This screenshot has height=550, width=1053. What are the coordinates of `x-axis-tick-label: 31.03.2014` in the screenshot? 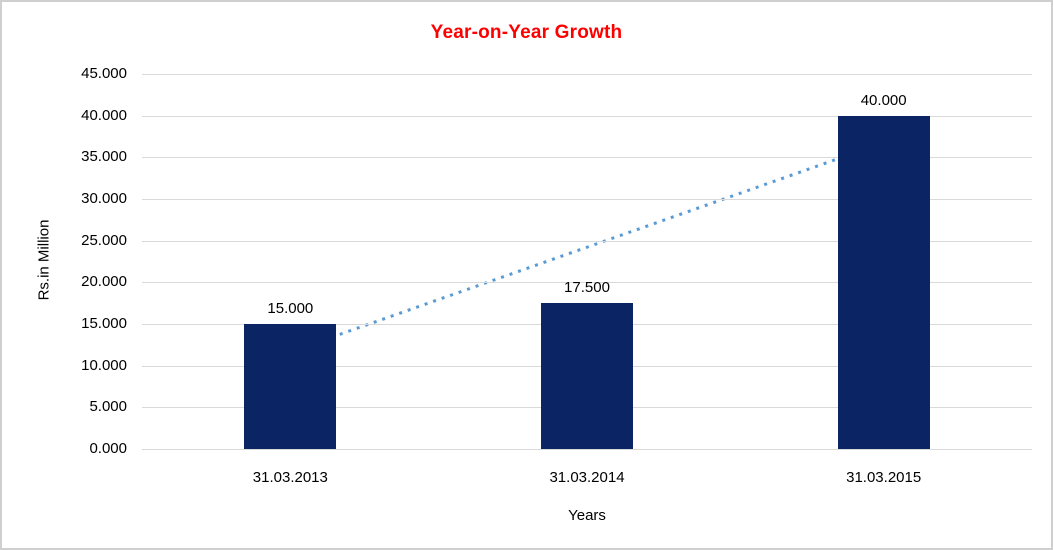 It's located at (587, 477).